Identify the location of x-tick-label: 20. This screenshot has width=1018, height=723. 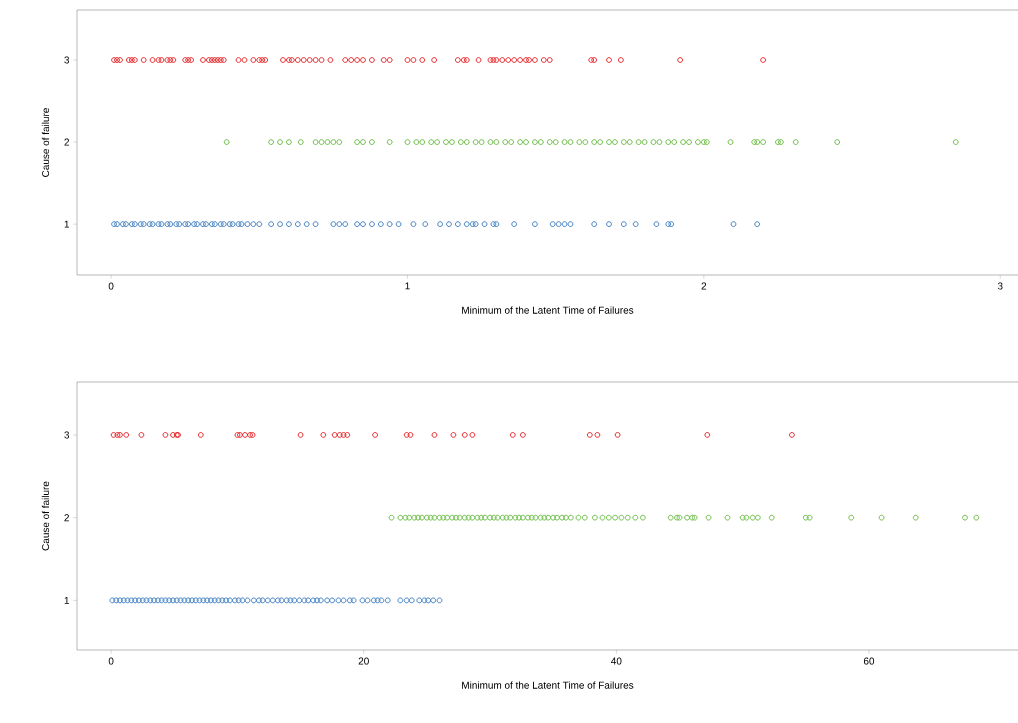
(363, 661).